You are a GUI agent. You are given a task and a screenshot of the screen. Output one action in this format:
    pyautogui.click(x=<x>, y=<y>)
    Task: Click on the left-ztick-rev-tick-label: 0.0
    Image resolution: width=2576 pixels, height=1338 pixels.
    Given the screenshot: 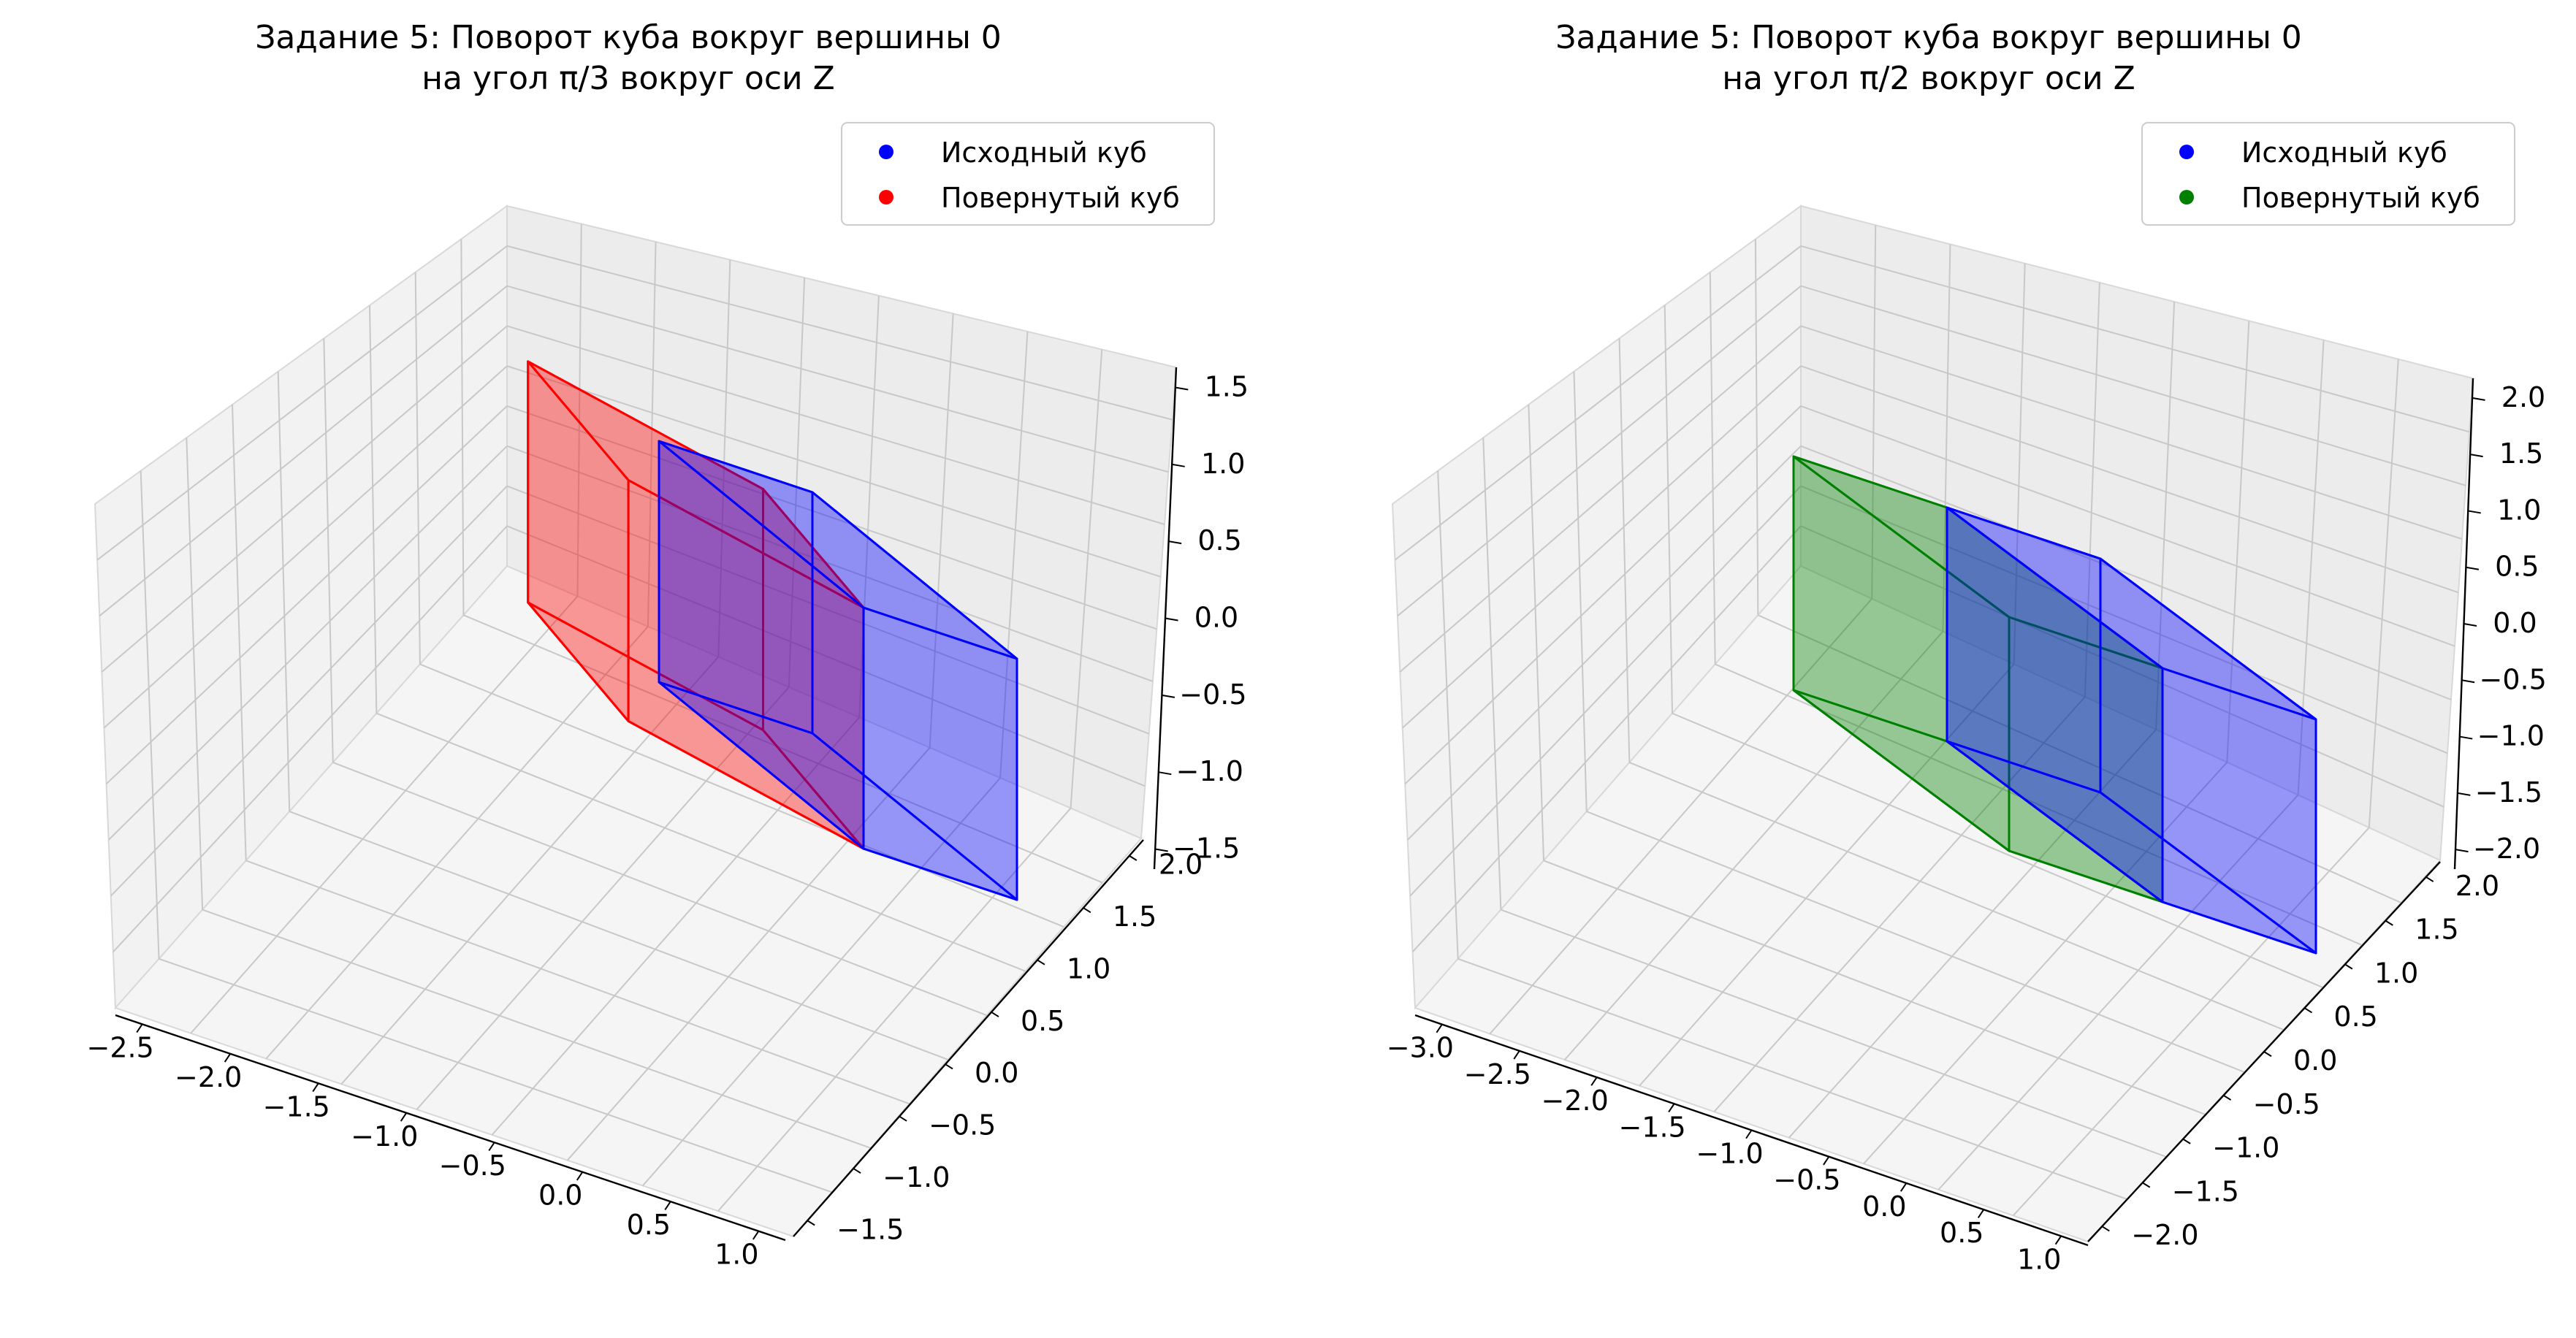 What is the action you would take?
    pyautogui.click(x=1216, y=618)
    